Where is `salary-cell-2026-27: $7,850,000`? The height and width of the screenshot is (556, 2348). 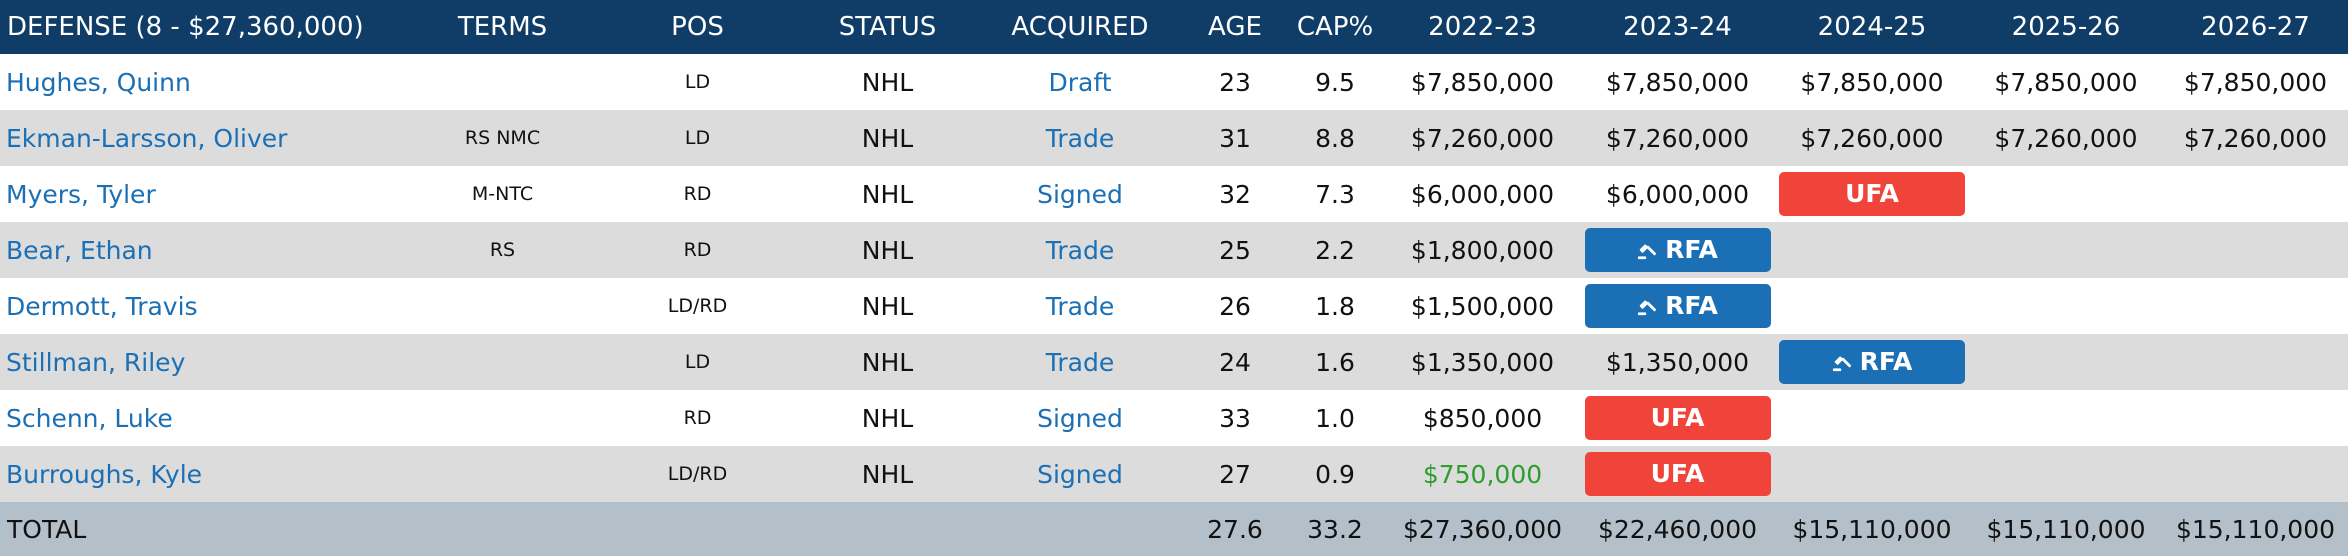 salary-cell-2026-27: $7,850,000 is located at coordinates (2255, 82).